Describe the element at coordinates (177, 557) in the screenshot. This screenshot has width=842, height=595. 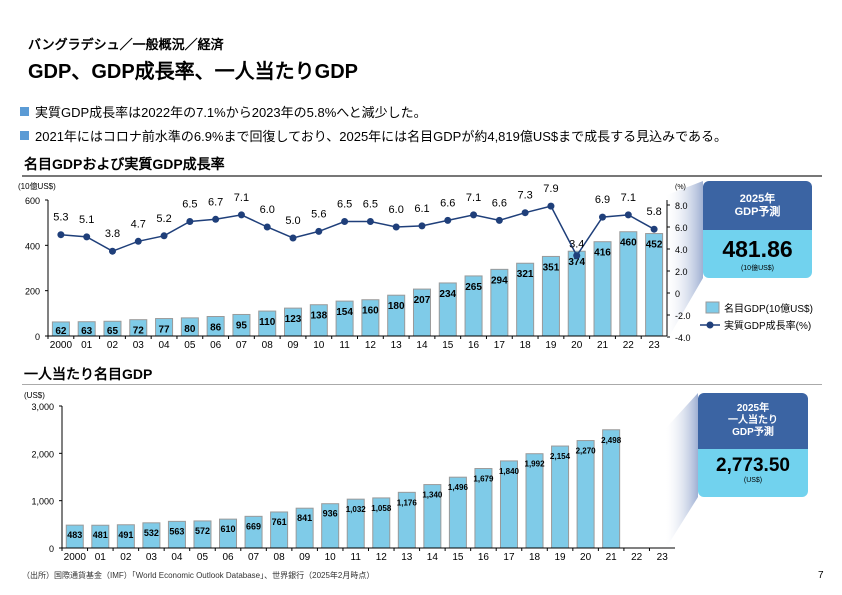
I see `x-tick-label: 04` at that location.